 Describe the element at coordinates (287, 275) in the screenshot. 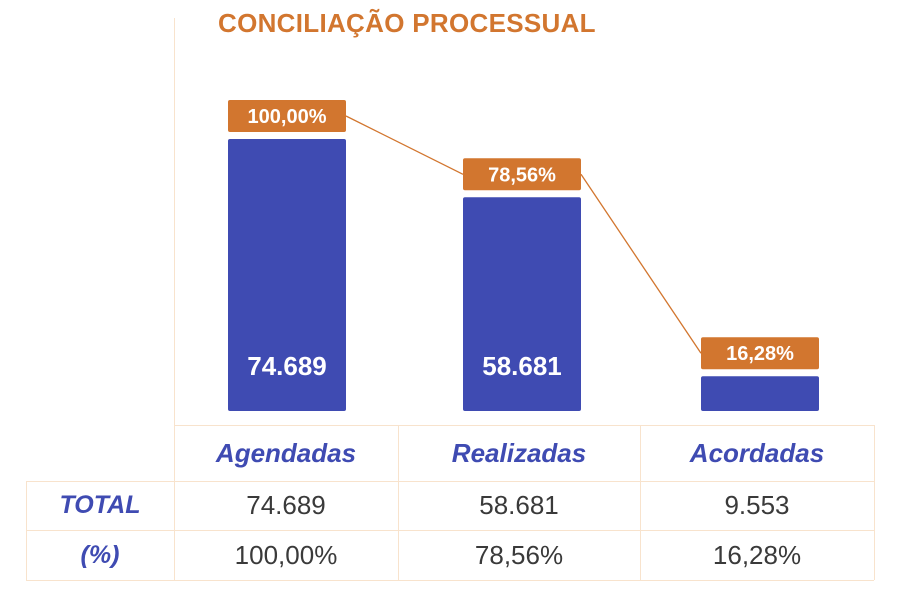

I see `bar-agendadas` at that location.